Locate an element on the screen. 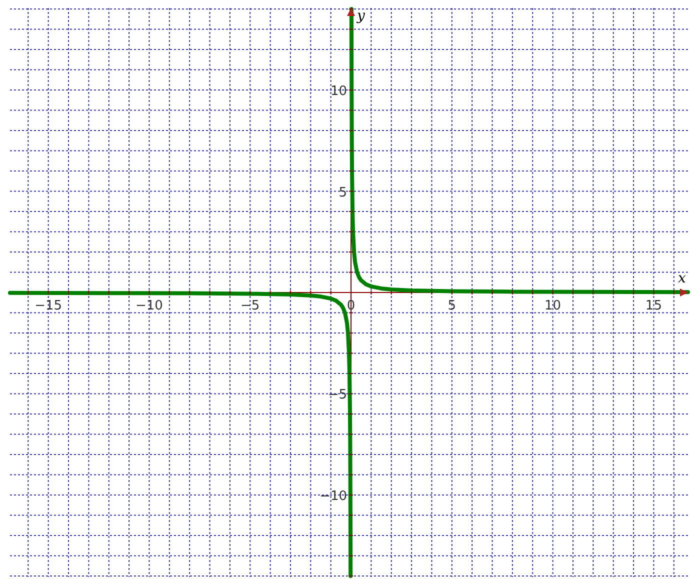 This screenshot has height=579, width=698. x-tick-label: 15 is located at coordinates (653, 306).